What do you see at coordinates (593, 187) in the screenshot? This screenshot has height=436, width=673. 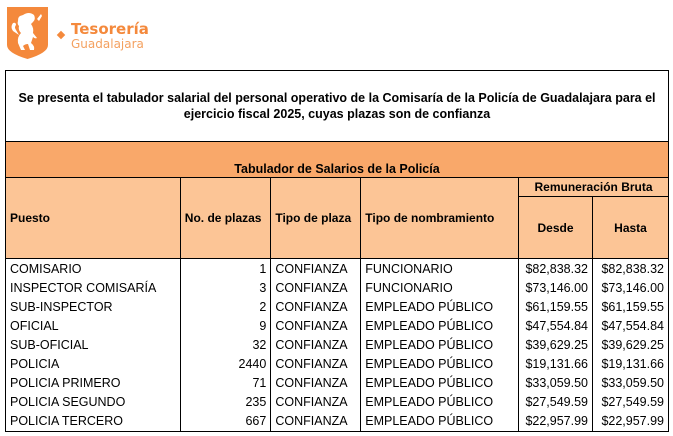 I see `col-remuneracion: Remuneración Bruta` at bounding box center [593, 187].